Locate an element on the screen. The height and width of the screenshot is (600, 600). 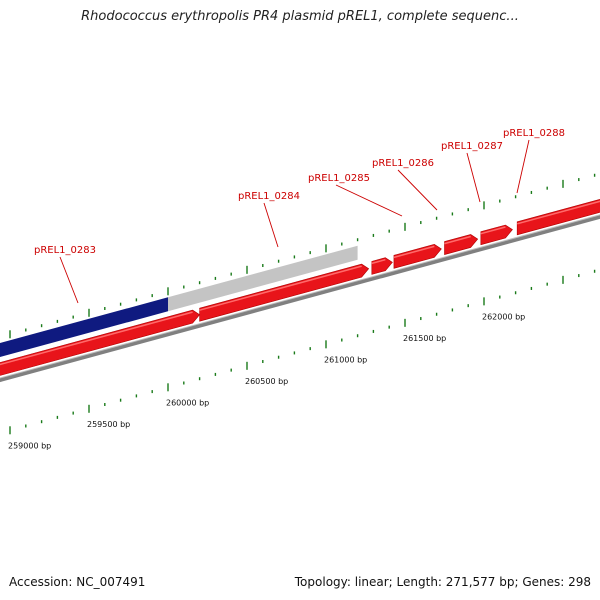
accession-text: Accession: NC_007491 is located at coordinates (77, 582).